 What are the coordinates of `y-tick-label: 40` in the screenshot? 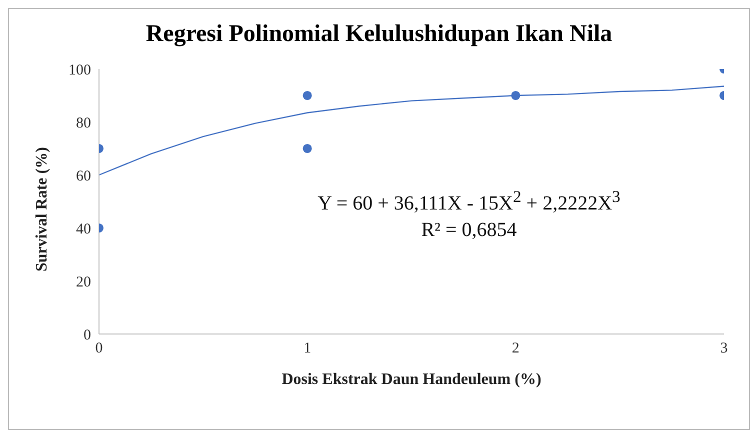 It's located at (83, 229).